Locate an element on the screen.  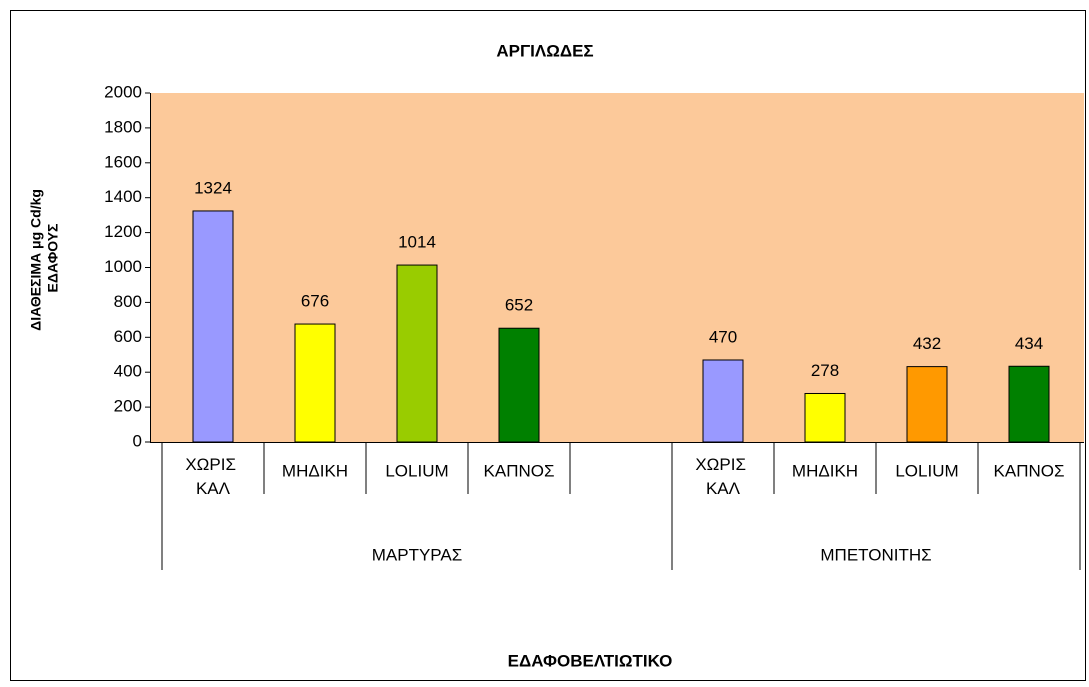
y-tick-label: 200 is located at coordinates (128, 406).